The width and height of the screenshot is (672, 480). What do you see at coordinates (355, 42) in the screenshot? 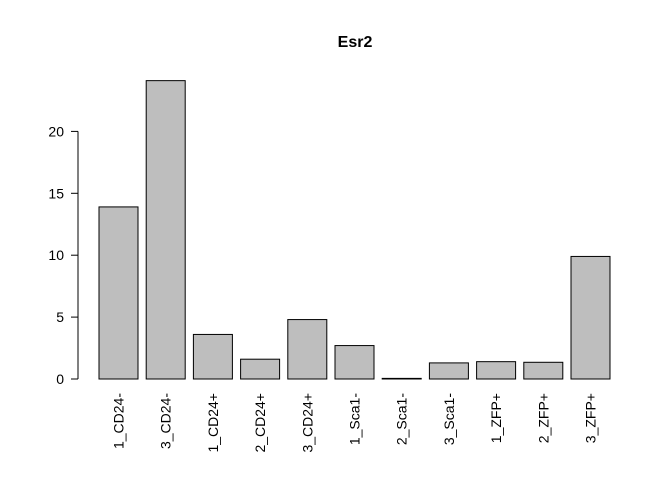
I see `chart-title: Esr2` at bounding box center [355, 42].